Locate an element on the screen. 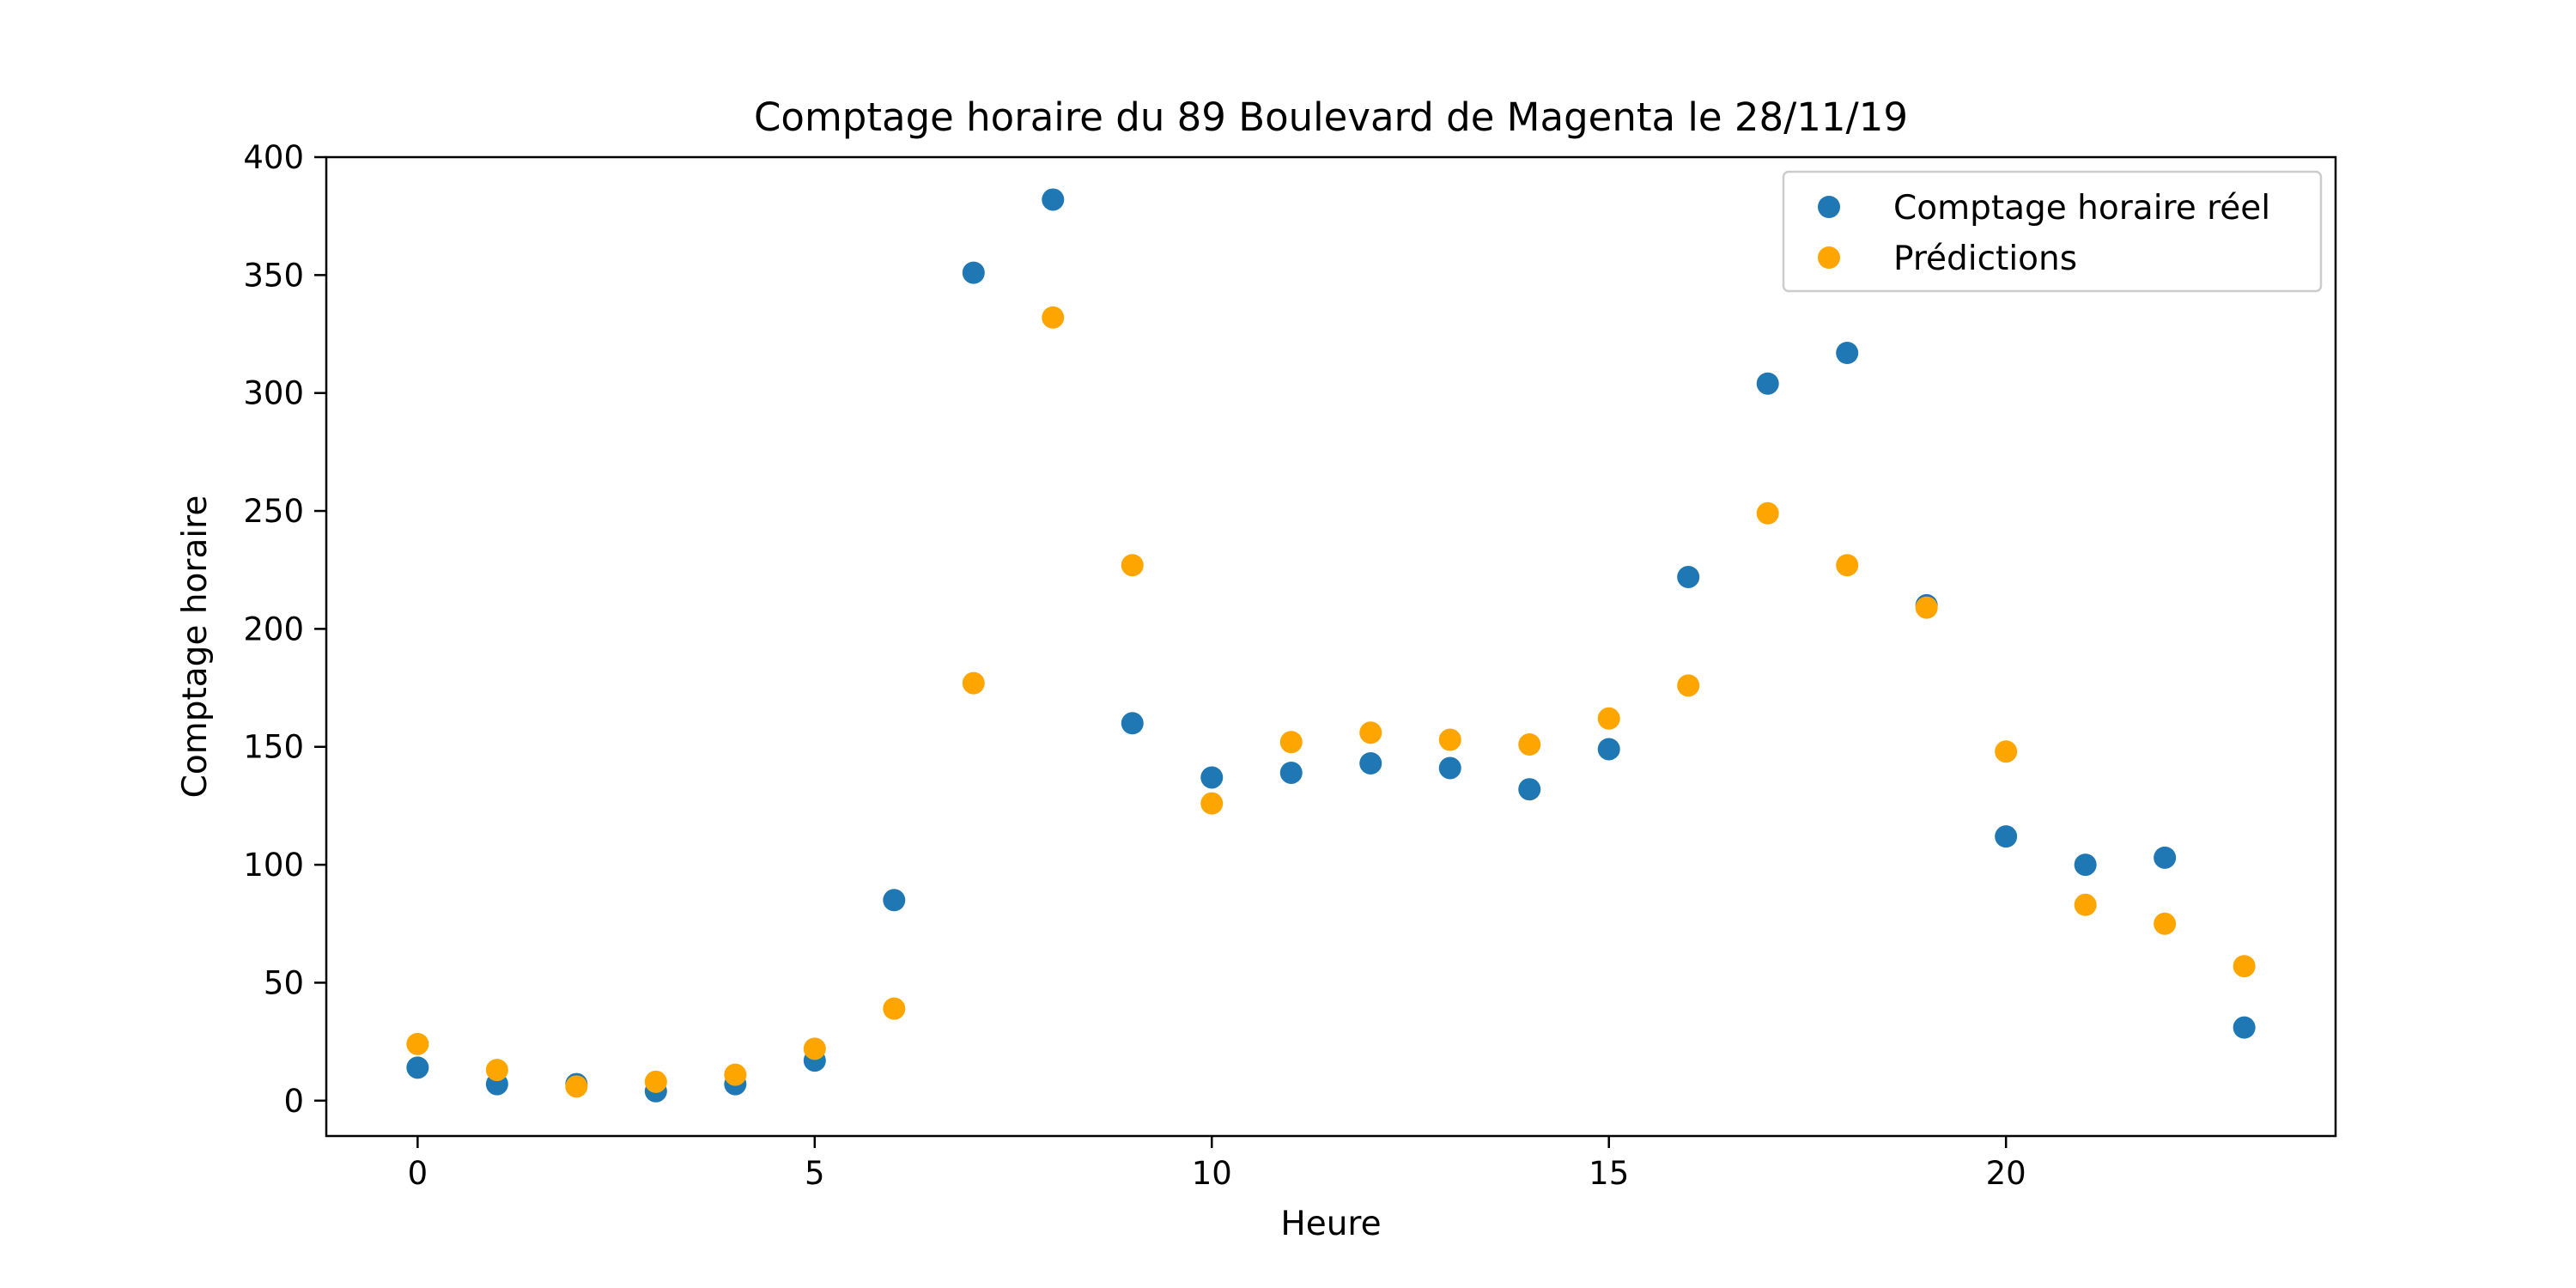 Image resolution: width=2576 pixels, height=1288 pixels. y-tick-label: 400 is located at coordinates (273, 158).